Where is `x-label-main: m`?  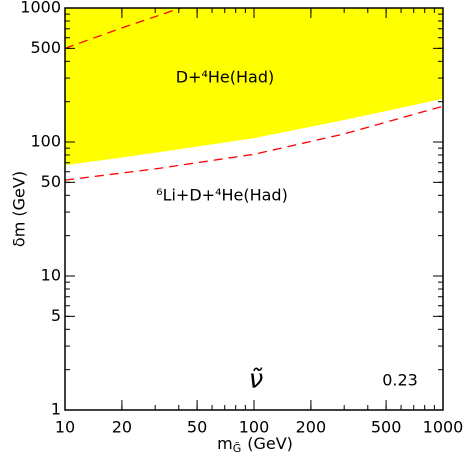 x-label-main: m is located at coordinates (225, 443).